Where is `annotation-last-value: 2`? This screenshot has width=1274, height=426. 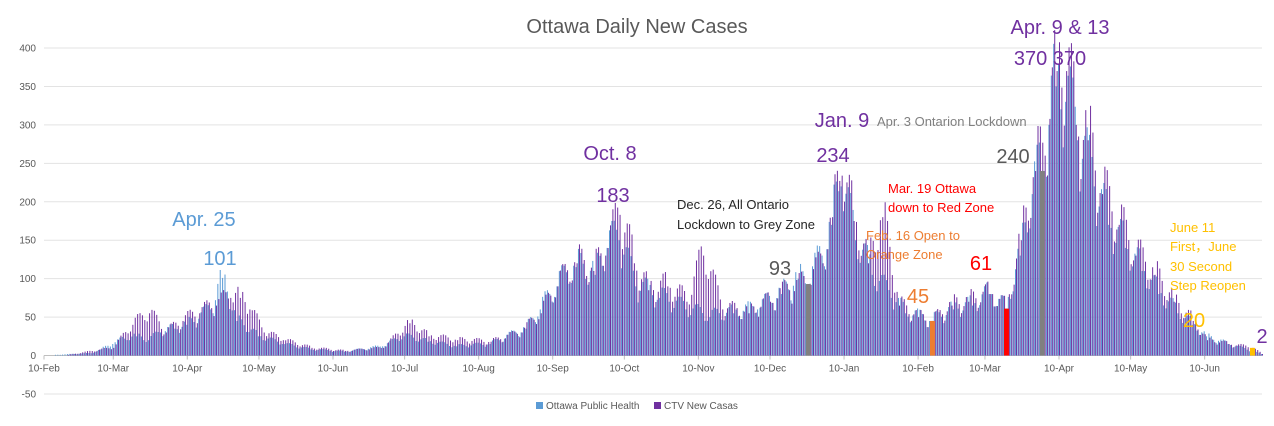 annotation-last-value: 2 is located at coordinates (1261, 337).